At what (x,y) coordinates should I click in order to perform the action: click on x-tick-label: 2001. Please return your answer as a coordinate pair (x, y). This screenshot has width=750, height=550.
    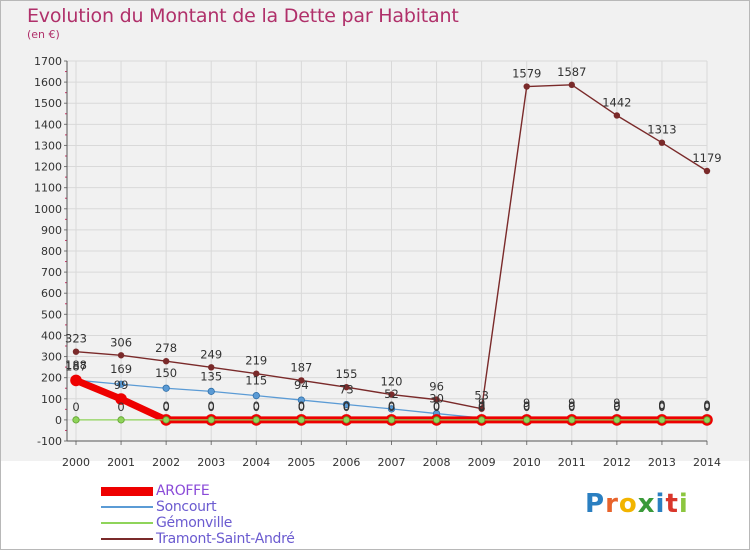
    Looking at the image, I should click on (121, 462).